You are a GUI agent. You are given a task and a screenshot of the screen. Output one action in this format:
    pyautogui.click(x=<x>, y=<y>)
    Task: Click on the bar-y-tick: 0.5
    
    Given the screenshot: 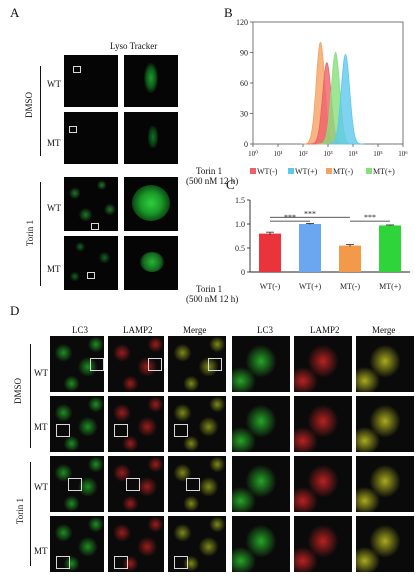 What is the action you would take?
    pyautogui.click(x=240, y=248)
    